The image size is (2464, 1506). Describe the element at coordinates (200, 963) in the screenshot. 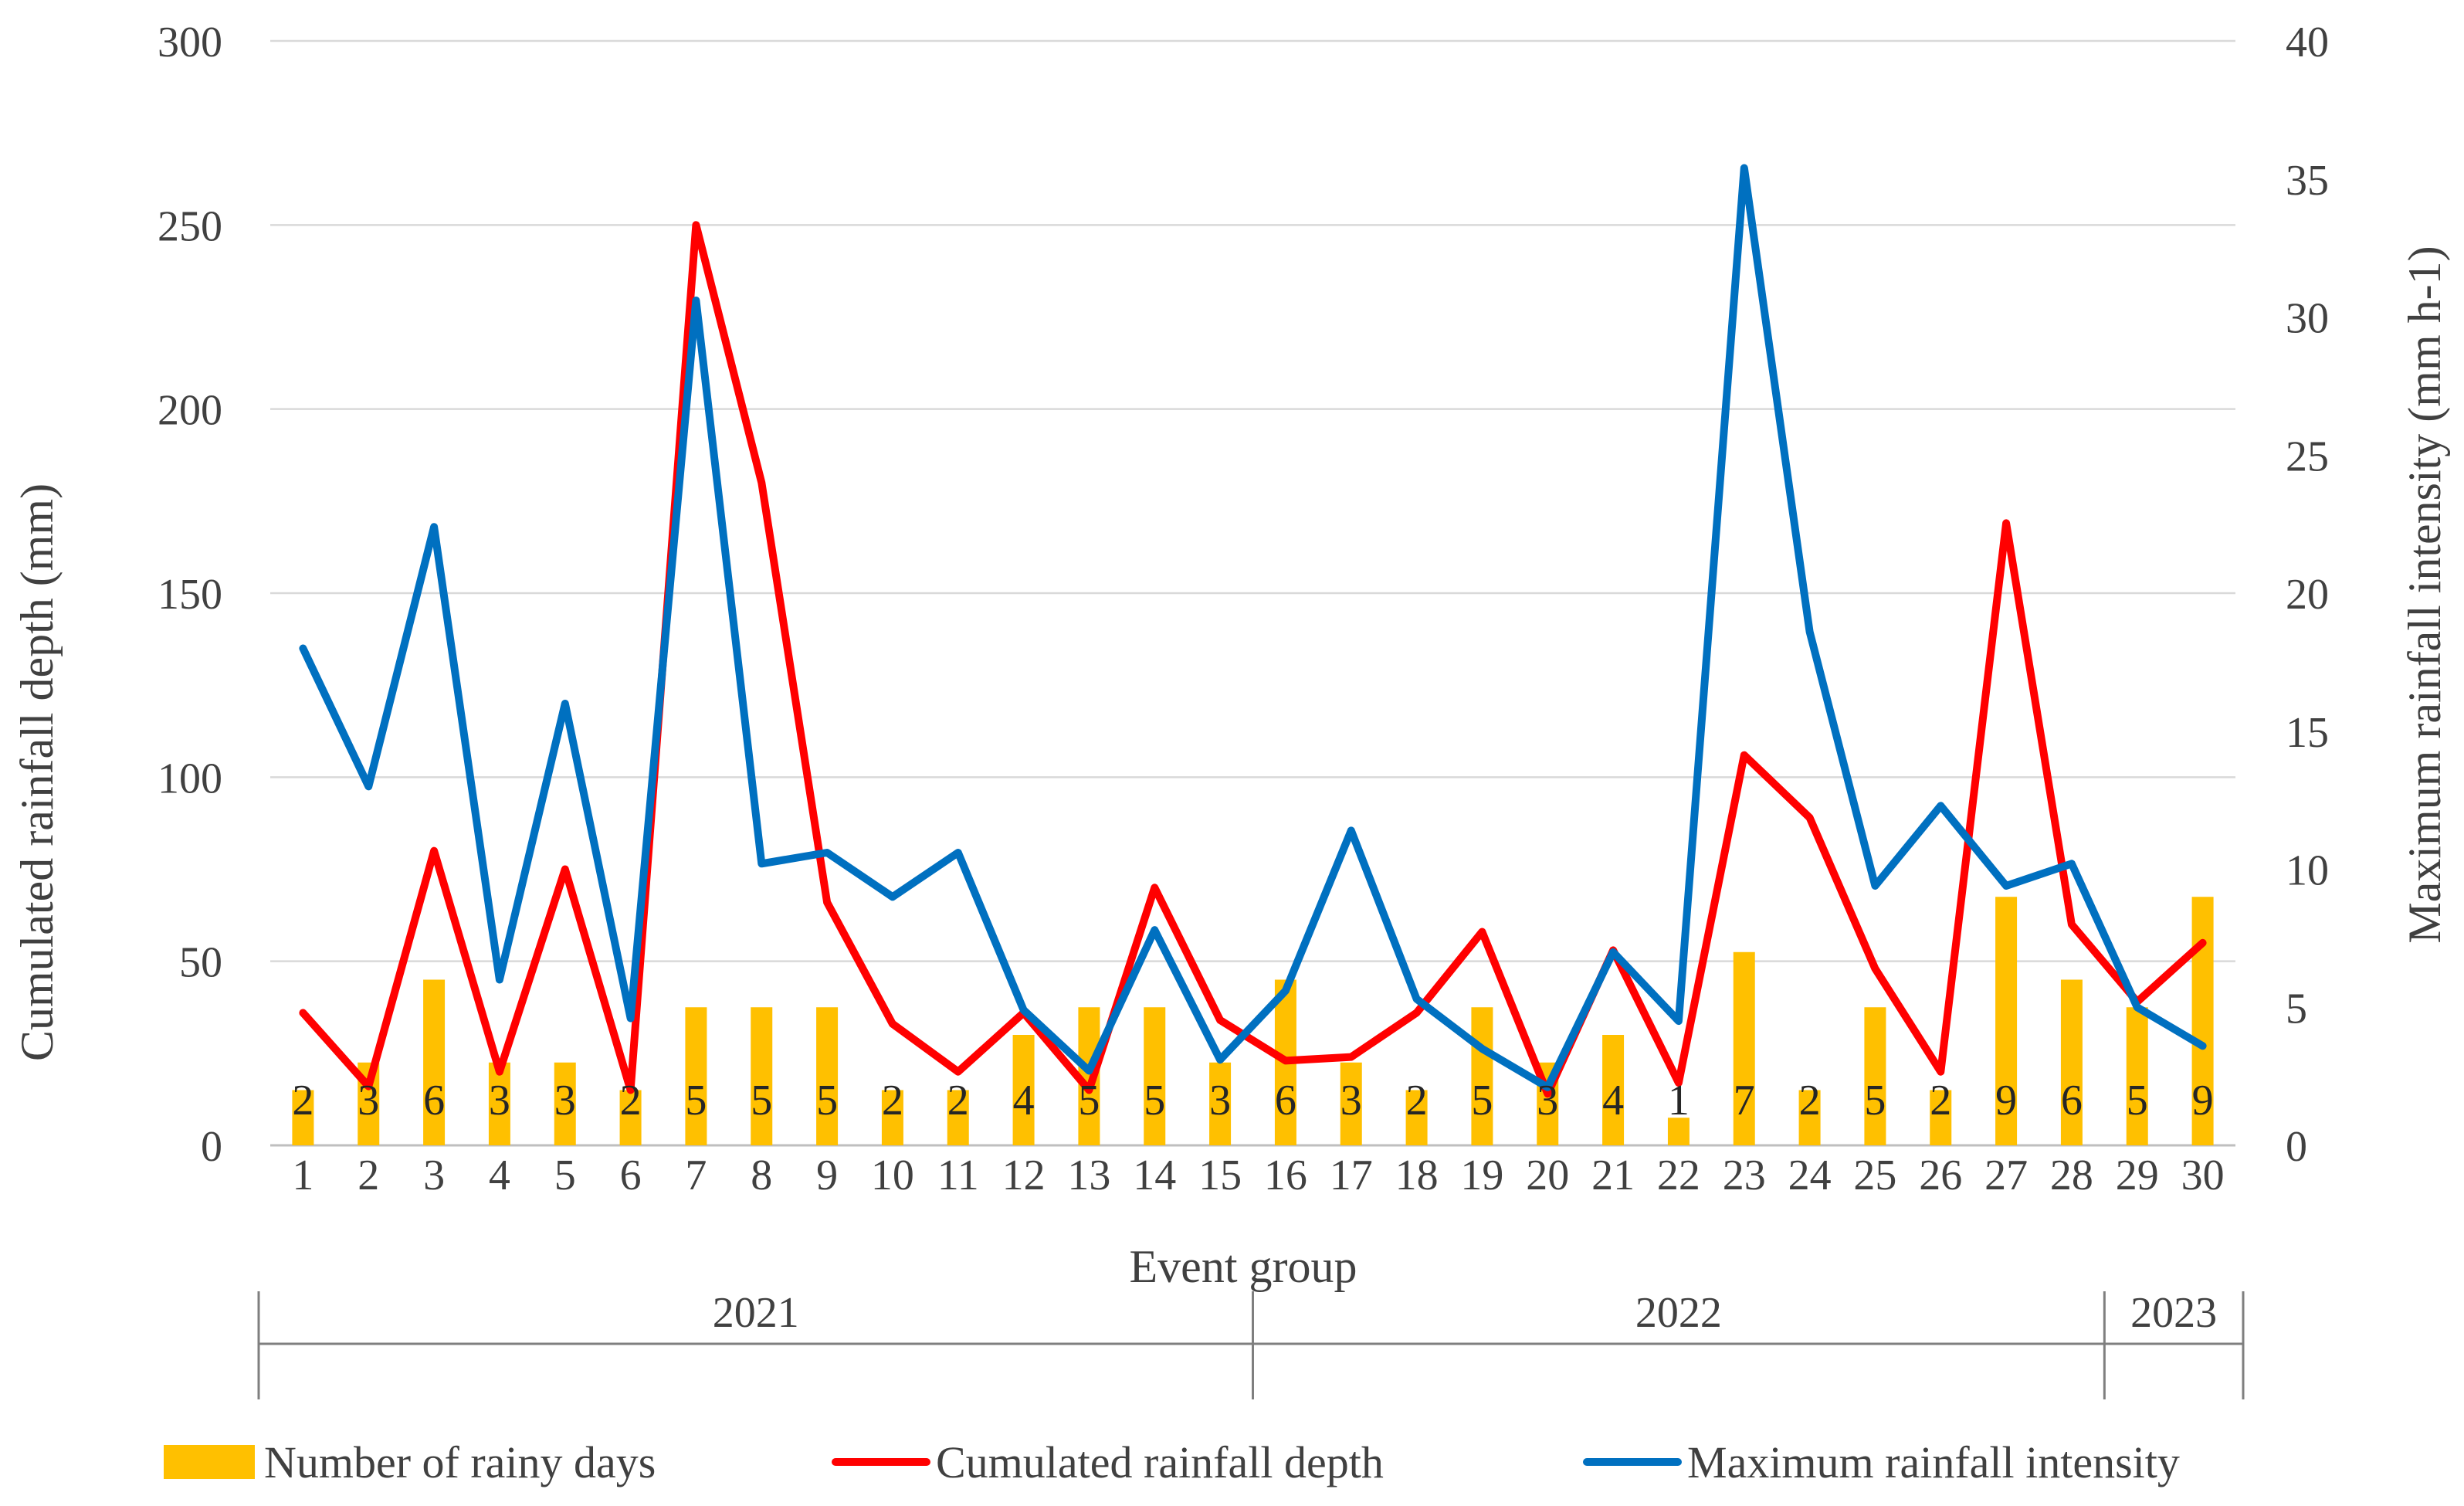

I see `left-tick-label: 50` at that location.